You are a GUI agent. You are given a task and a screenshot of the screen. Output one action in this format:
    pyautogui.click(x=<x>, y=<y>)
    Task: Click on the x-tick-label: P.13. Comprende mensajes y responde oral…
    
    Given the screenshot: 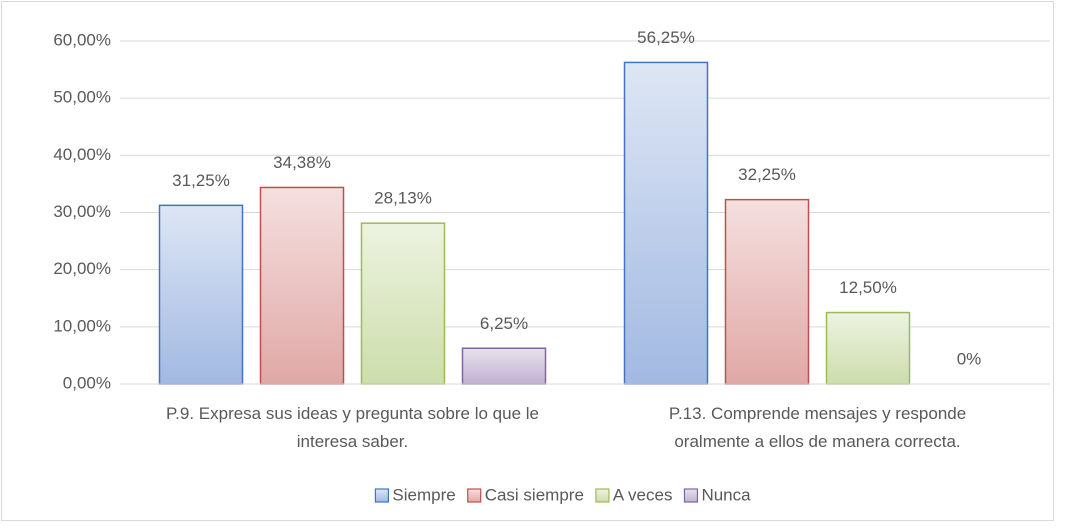 What is the action you would take?
    pyautogui.click(x=817, y=427)
    